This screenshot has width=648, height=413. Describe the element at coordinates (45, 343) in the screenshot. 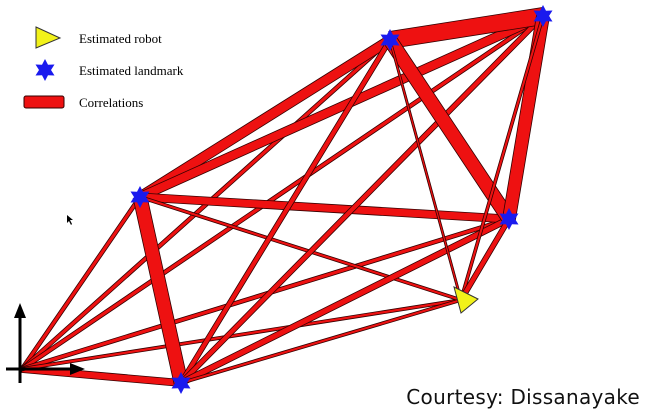

I see `coordinate-axes-icon` at that location.